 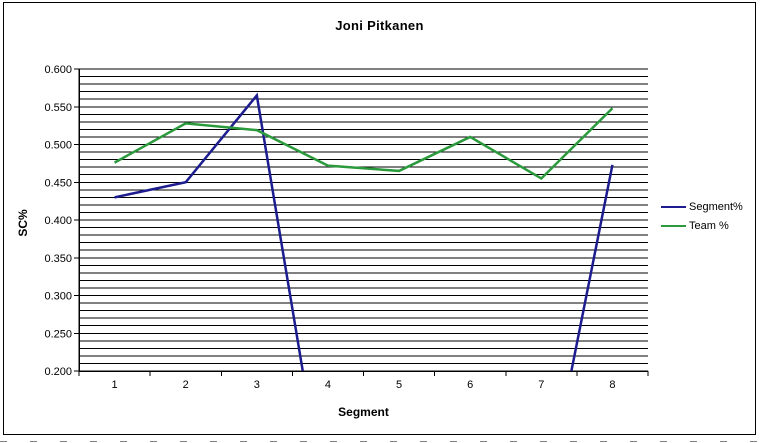 I want to click on y-axis-tick-label: 0.500, so click(x=58, y=146).